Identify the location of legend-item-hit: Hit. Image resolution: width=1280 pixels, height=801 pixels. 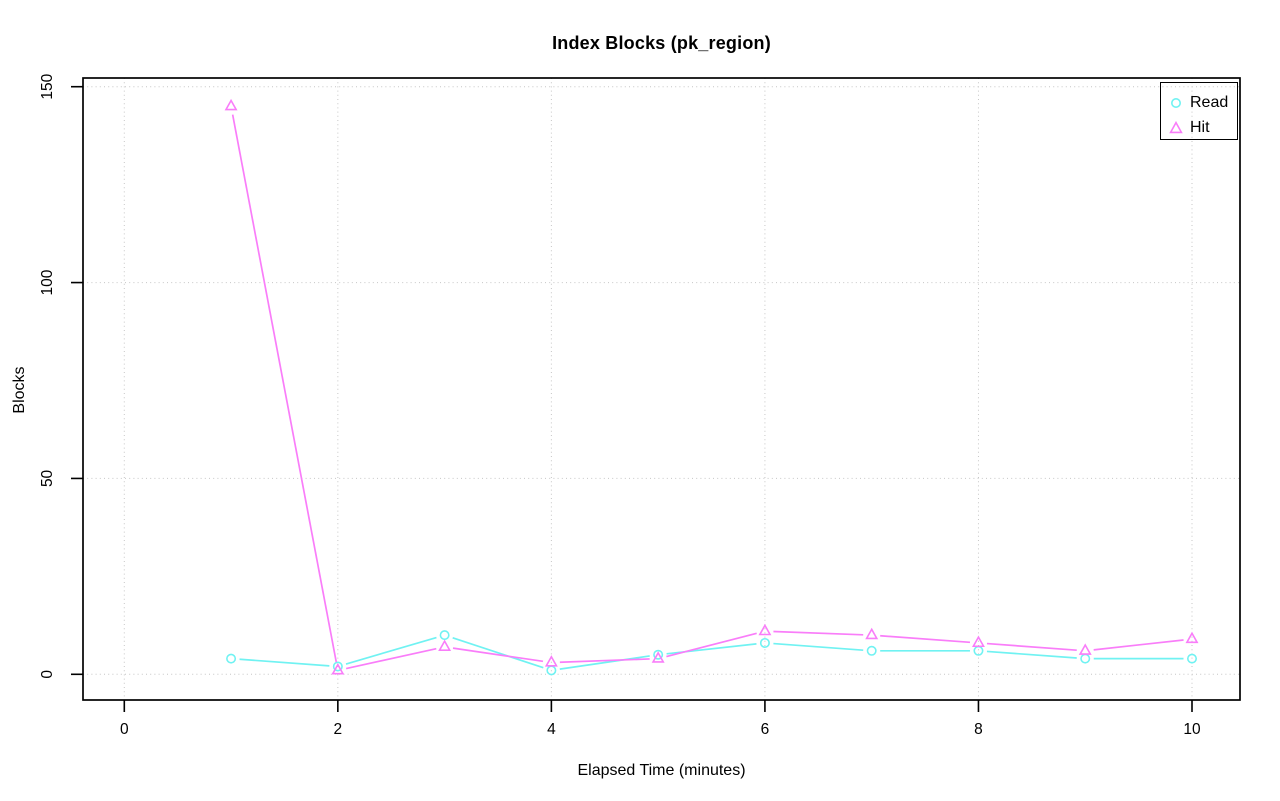
(1199, 127).